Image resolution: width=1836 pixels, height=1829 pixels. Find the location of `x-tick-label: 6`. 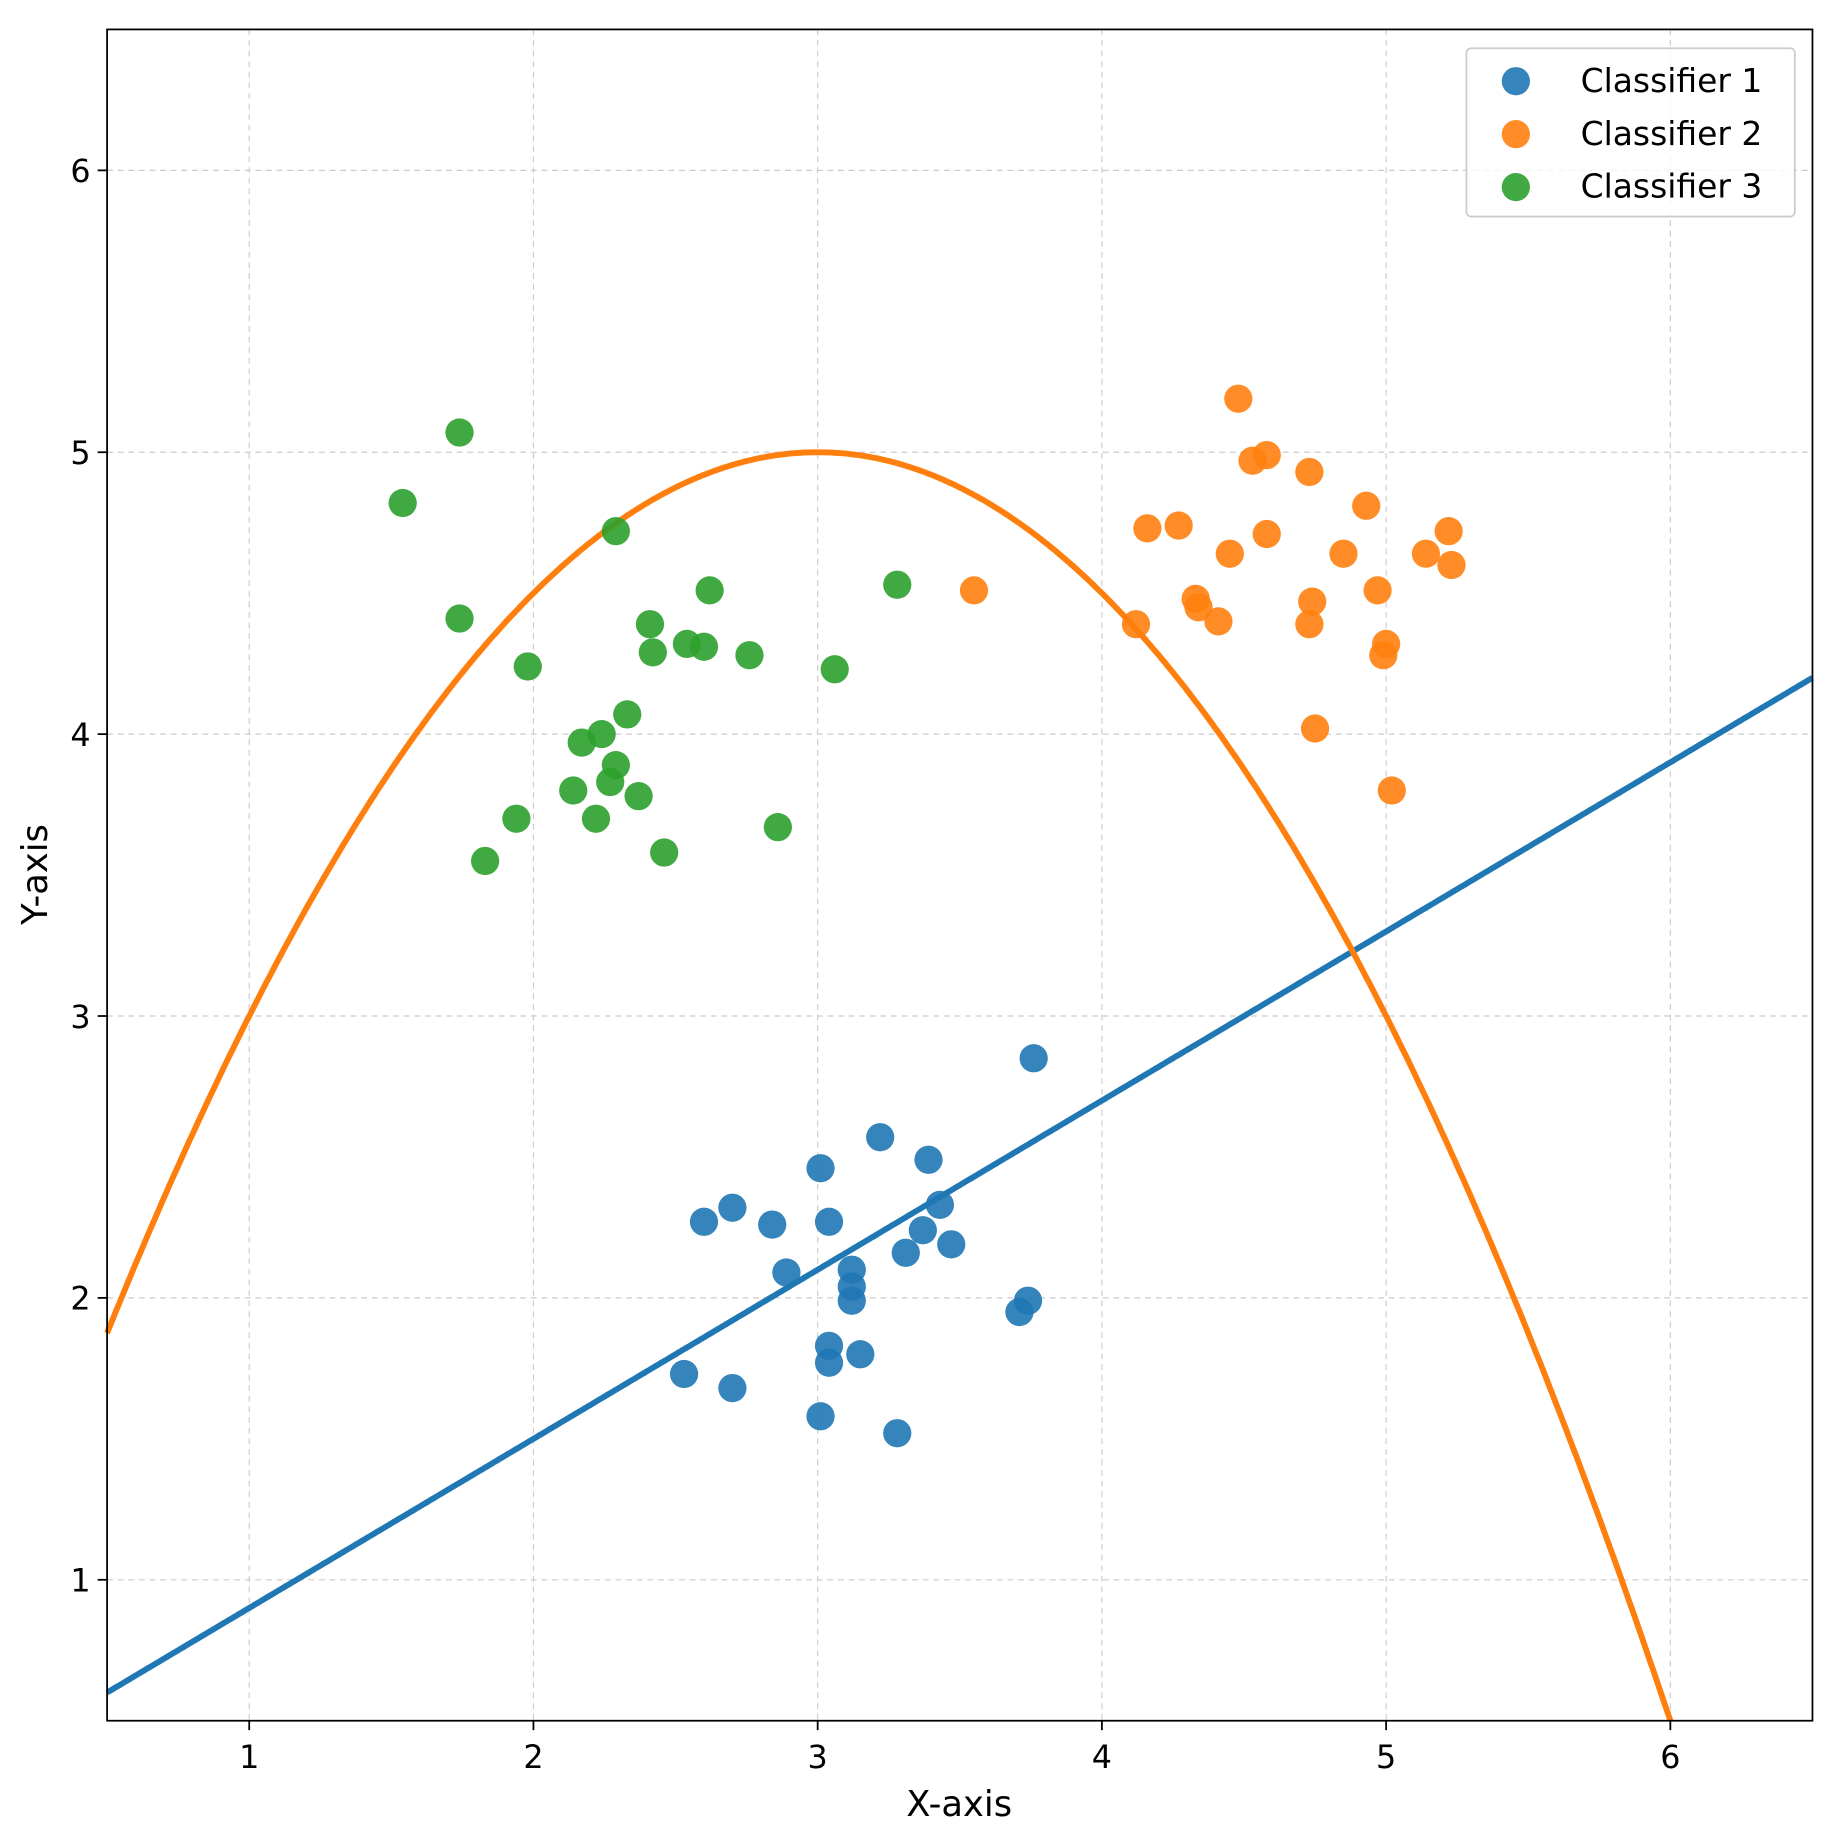

x-tick-label: 6 is located at coordinates (1670, 1758).